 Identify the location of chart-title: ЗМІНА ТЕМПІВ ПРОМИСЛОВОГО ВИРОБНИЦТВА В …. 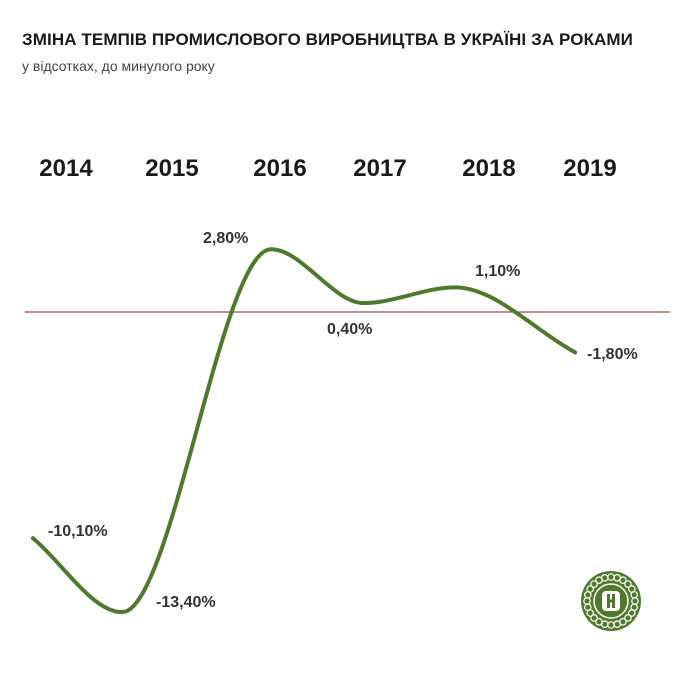
(328, 39).